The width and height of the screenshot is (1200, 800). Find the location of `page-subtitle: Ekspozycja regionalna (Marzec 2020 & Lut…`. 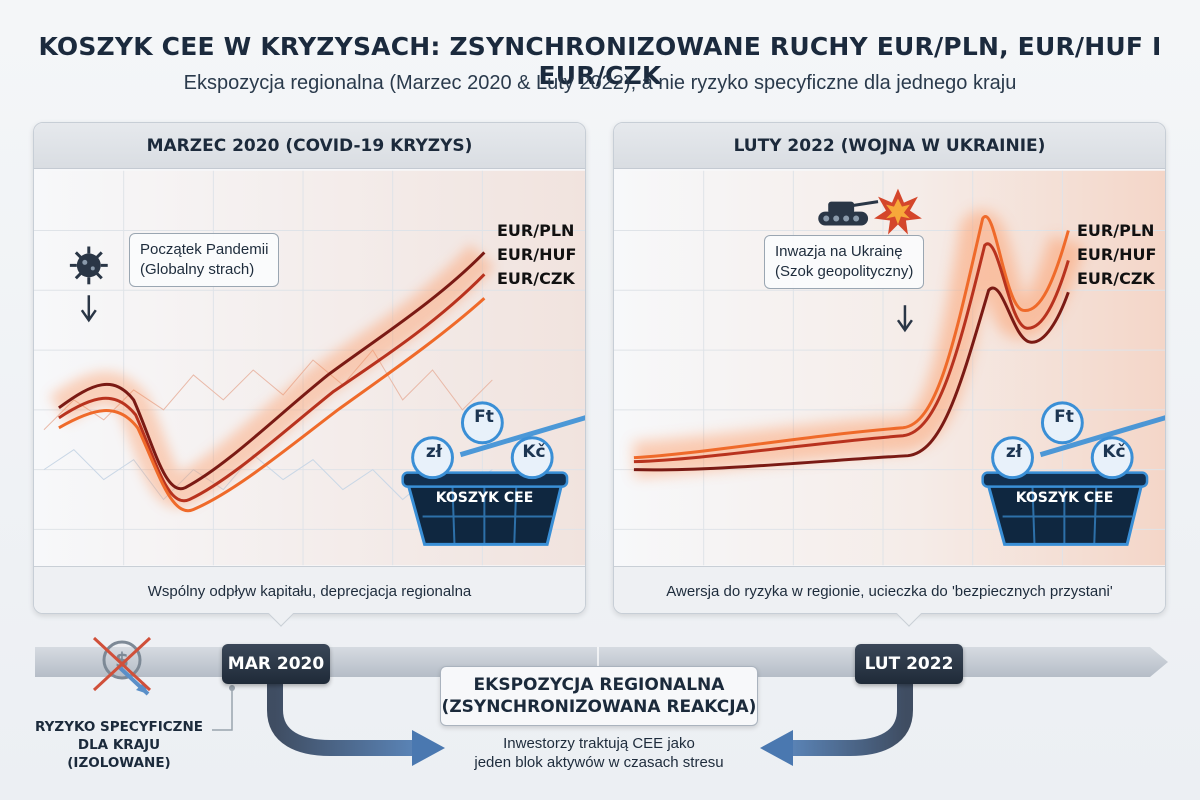

page-subtitle: Ekspozycja regionalna (Marzec 2020 & Lut… is located at coordinates (600, 83).